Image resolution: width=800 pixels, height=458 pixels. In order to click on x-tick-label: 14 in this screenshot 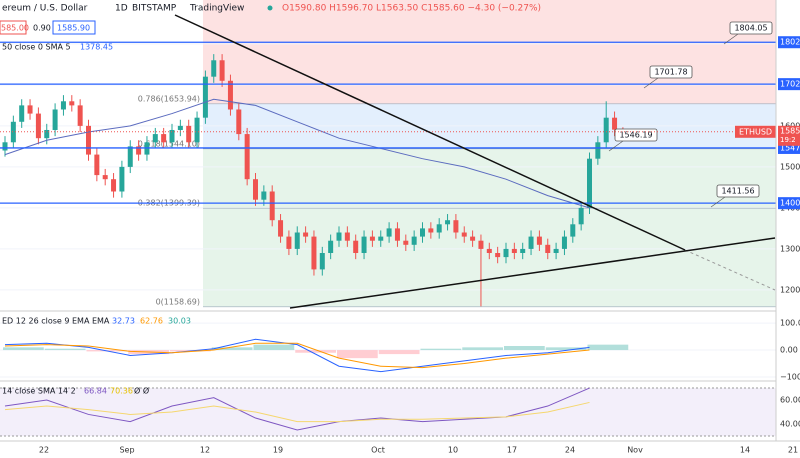, I will do `click(745, 450)`.